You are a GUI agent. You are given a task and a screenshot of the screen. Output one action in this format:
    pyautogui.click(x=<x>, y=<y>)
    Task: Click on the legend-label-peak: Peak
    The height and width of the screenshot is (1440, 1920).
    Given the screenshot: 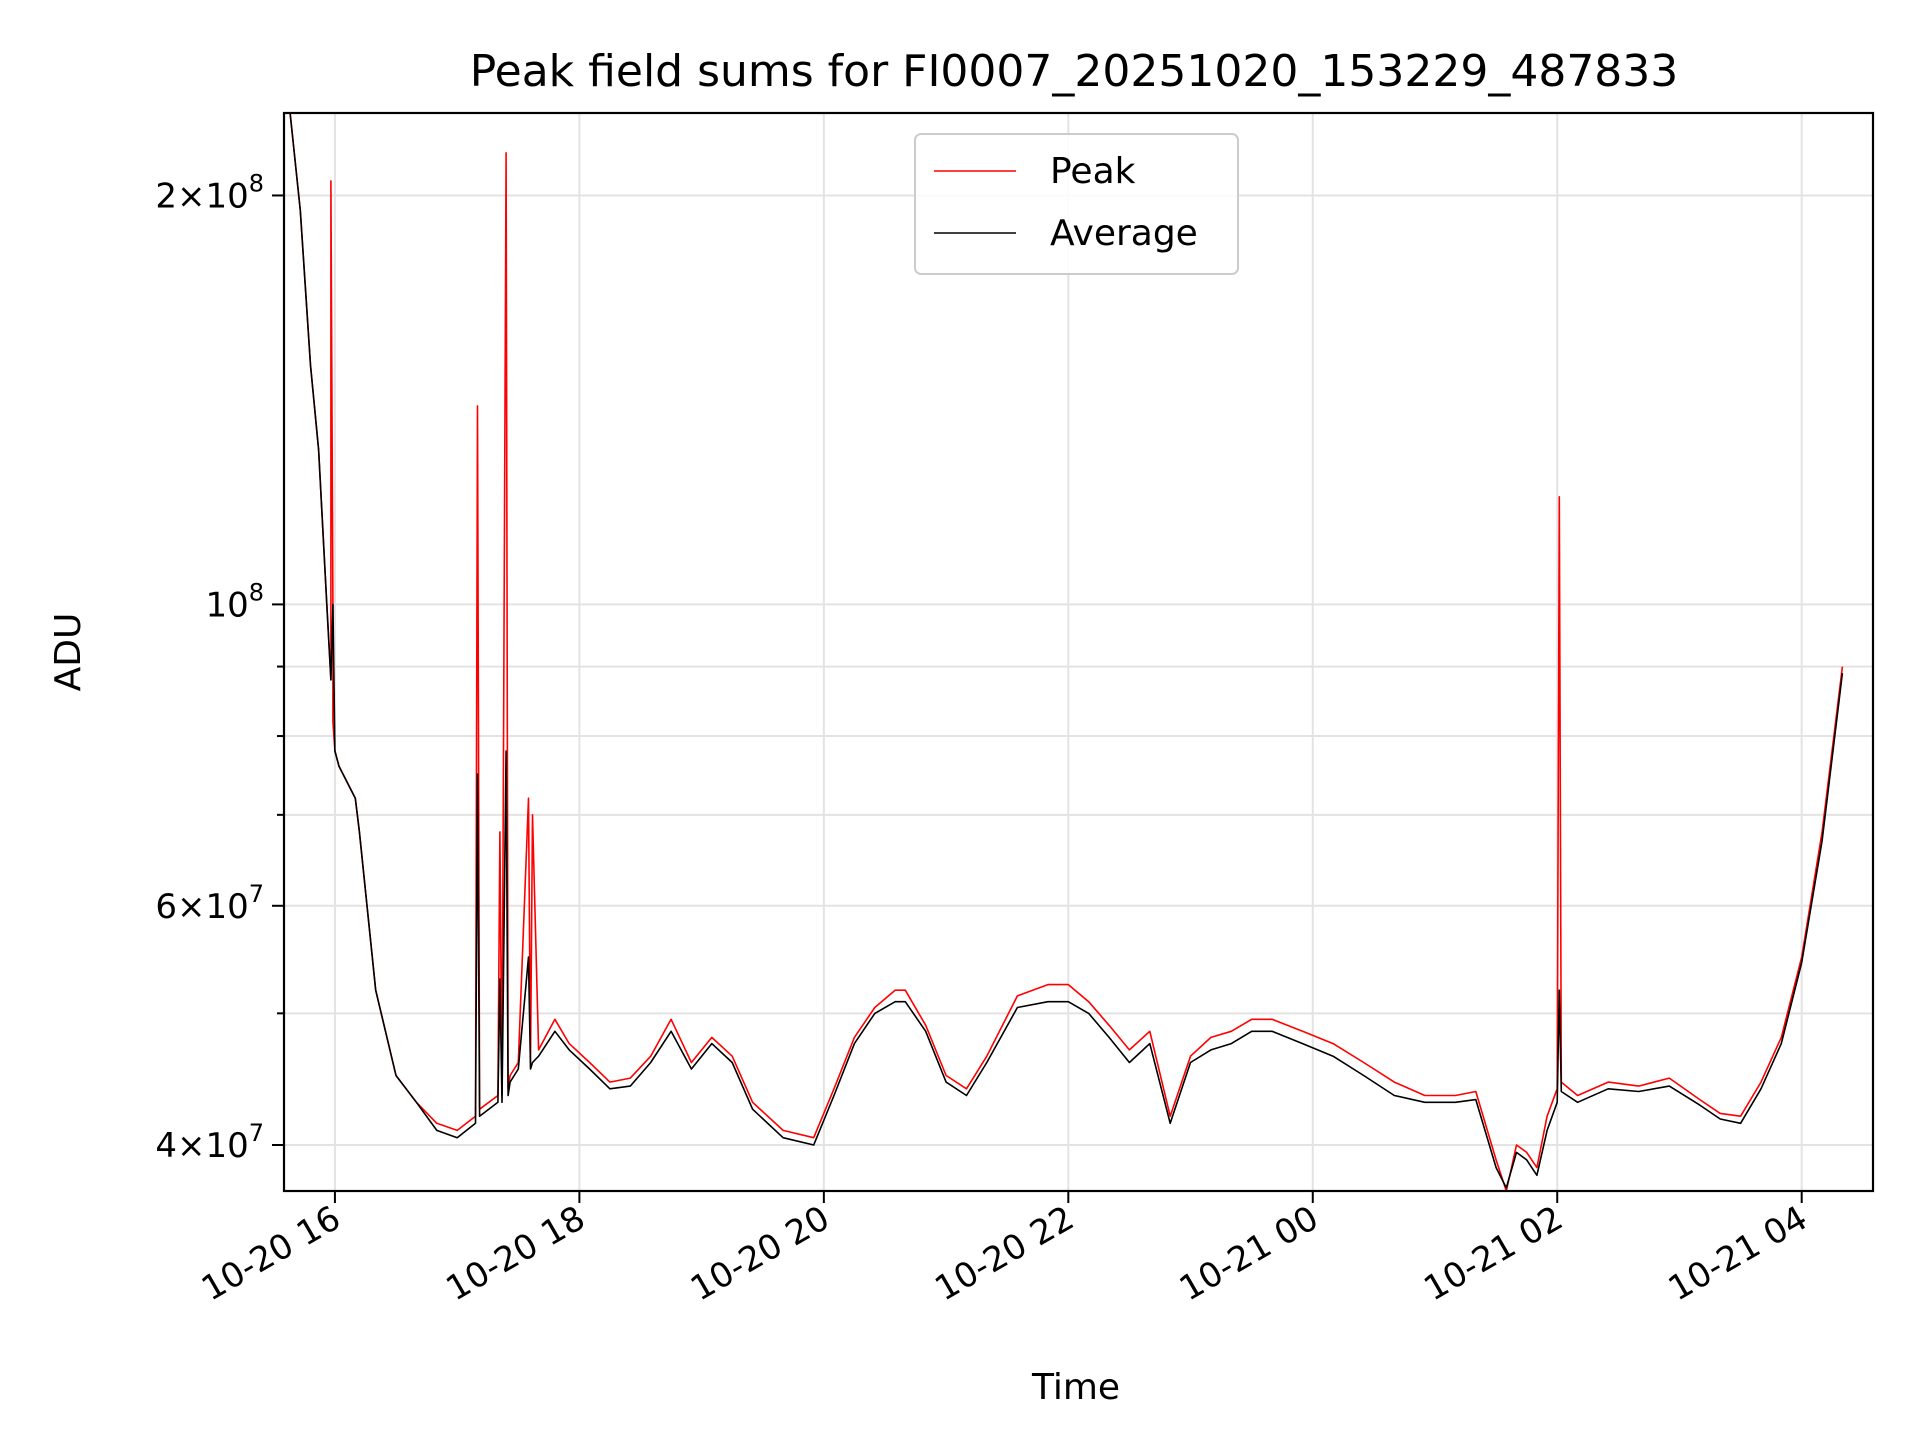 What is the action you would take?
    pyautogui.click(x=1093, y=171)
    